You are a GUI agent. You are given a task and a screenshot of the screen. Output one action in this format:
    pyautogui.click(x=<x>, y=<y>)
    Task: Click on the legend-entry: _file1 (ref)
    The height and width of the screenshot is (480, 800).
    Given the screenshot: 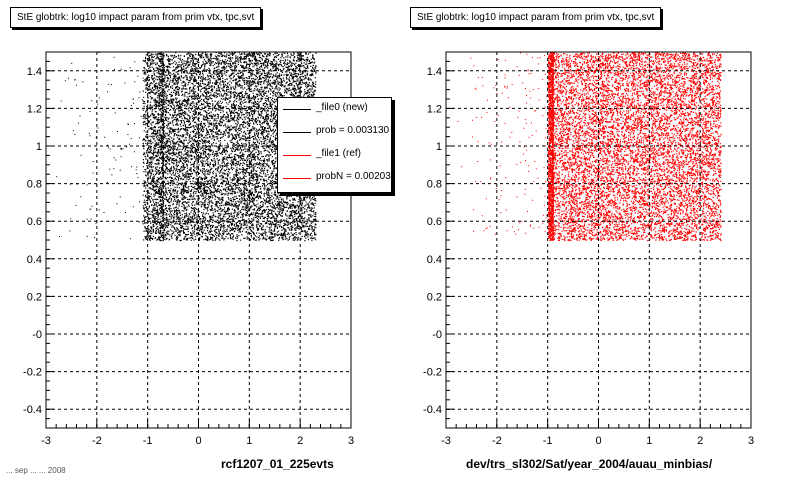 What is the action you would take?
    pyautogui.click(x=334, y=155)
    